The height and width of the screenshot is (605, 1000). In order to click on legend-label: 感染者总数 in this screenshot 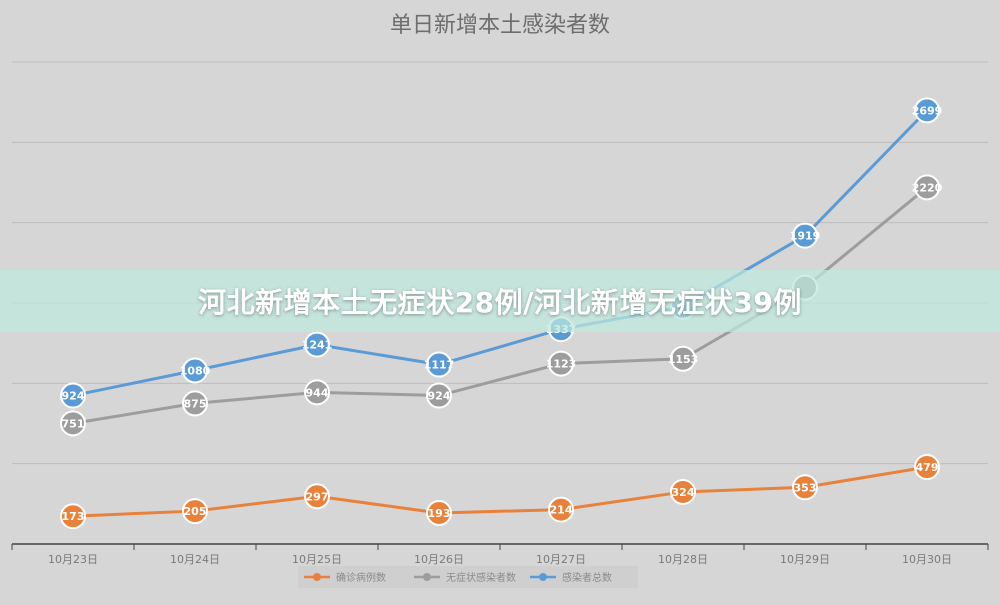, I will do `click(587, 577)`.